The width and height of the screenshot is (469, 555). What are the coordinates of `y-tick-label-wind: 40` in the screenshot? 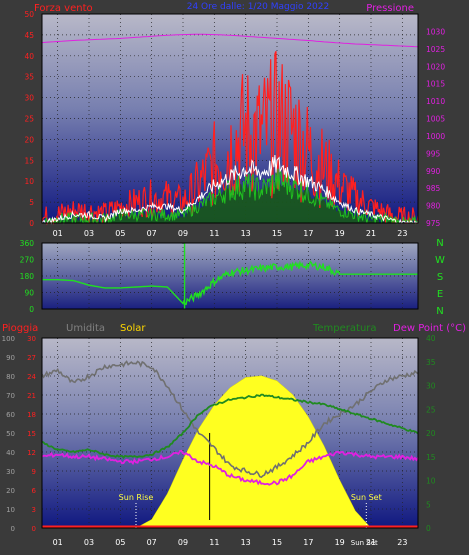 It's located at (29, 56).